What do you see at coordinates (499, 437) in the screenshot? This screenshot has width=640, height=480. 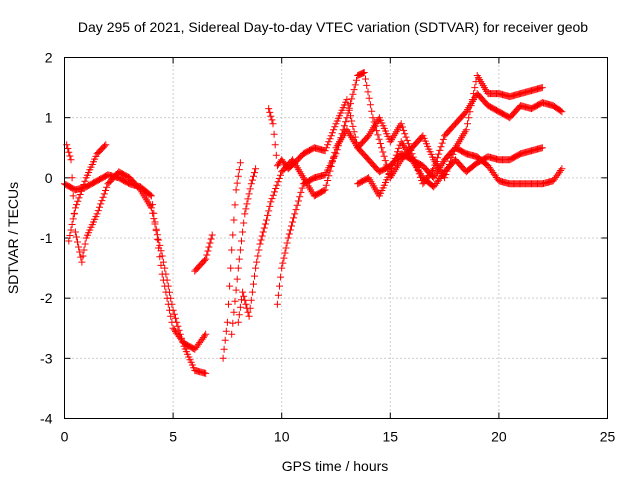 I see `x-tick-label: 20` at bounding box center [499, 437].